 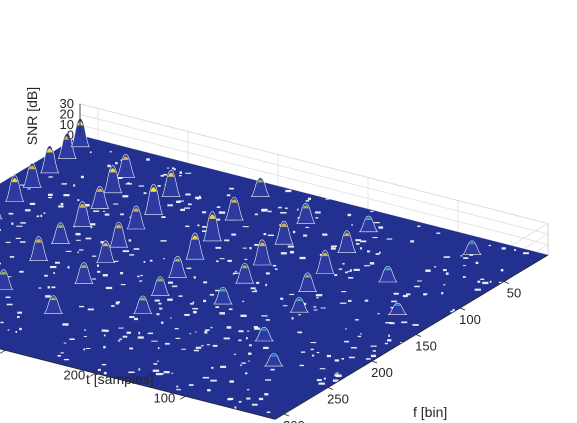 What do you see at coordinates (338, 399) in the screenshot?
I see `x-tick-label: 250` at bounding box center [338, 399].